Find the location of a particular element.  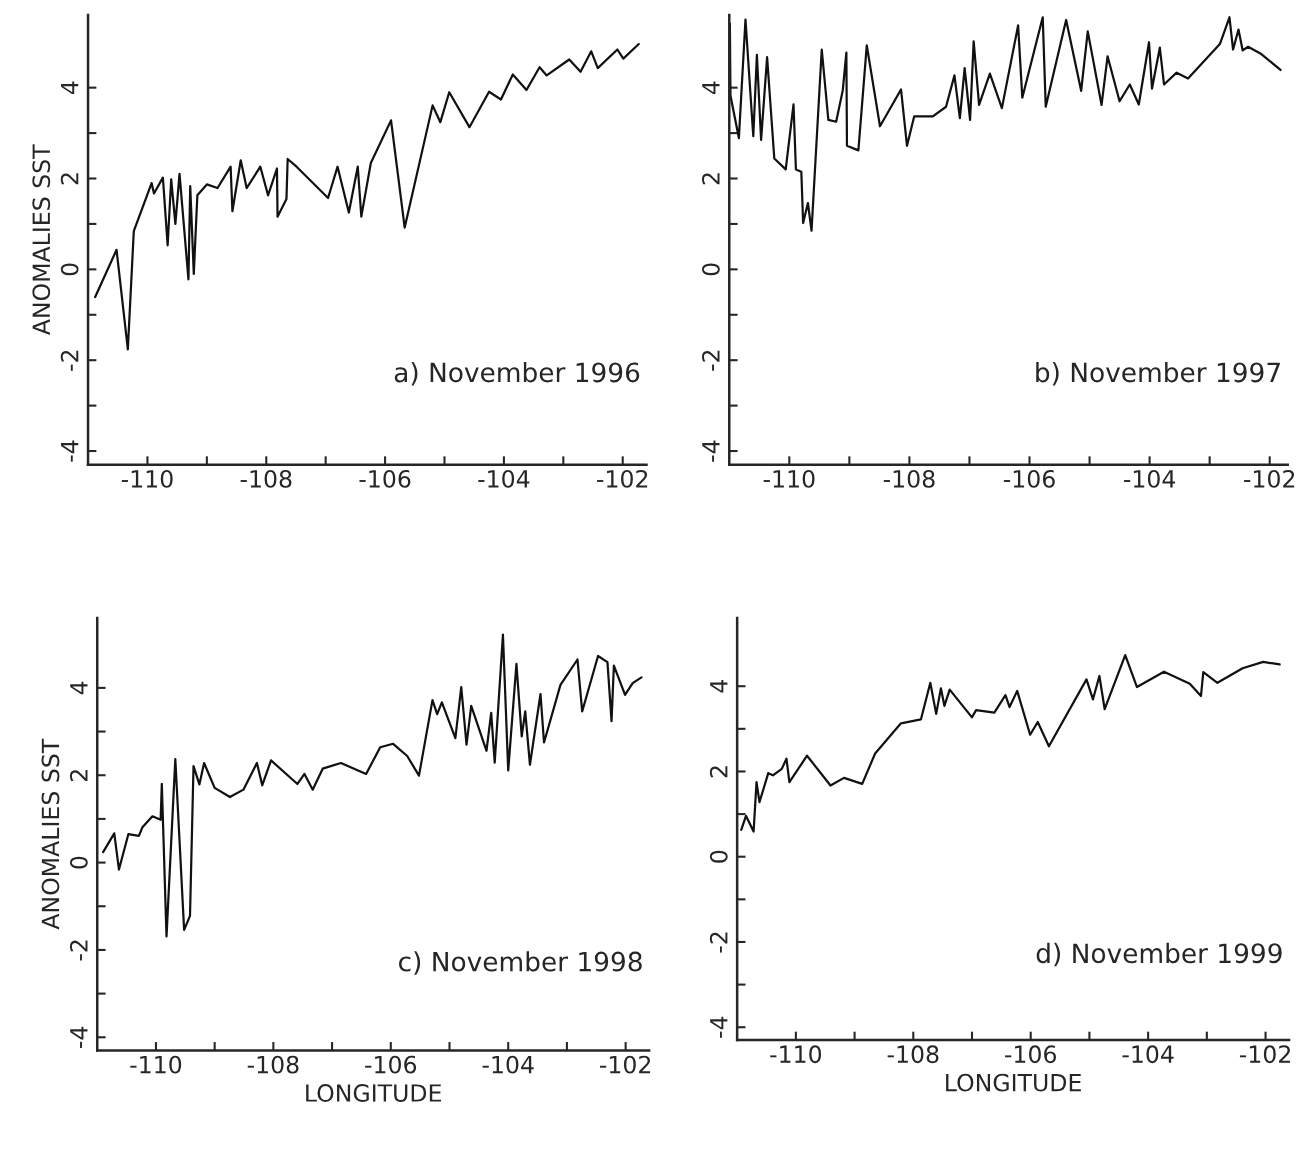

annotation: b) November 1997 is located at coordinates (1158, 373).